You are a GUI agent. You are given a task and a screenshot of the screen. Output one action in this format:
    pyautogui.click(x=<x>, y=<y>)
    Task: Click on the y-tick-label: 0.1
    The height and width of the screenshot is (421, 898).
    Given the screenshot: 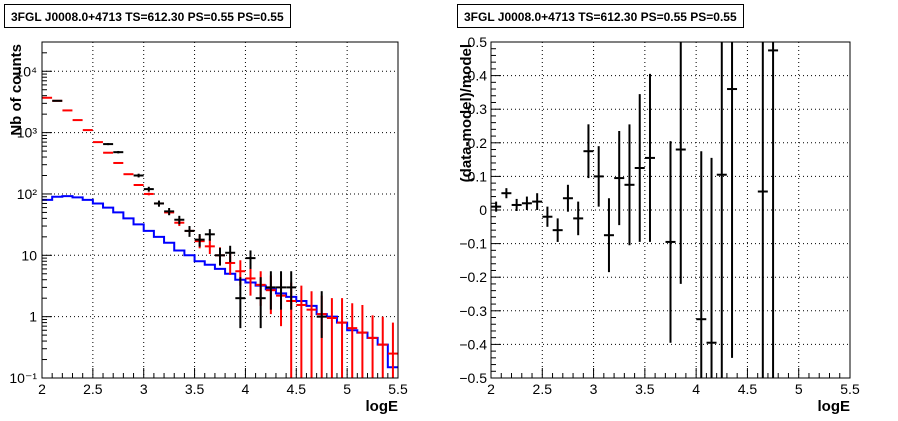 What is the action you would take?
    pyautogui.click(x=478, y=176)
    